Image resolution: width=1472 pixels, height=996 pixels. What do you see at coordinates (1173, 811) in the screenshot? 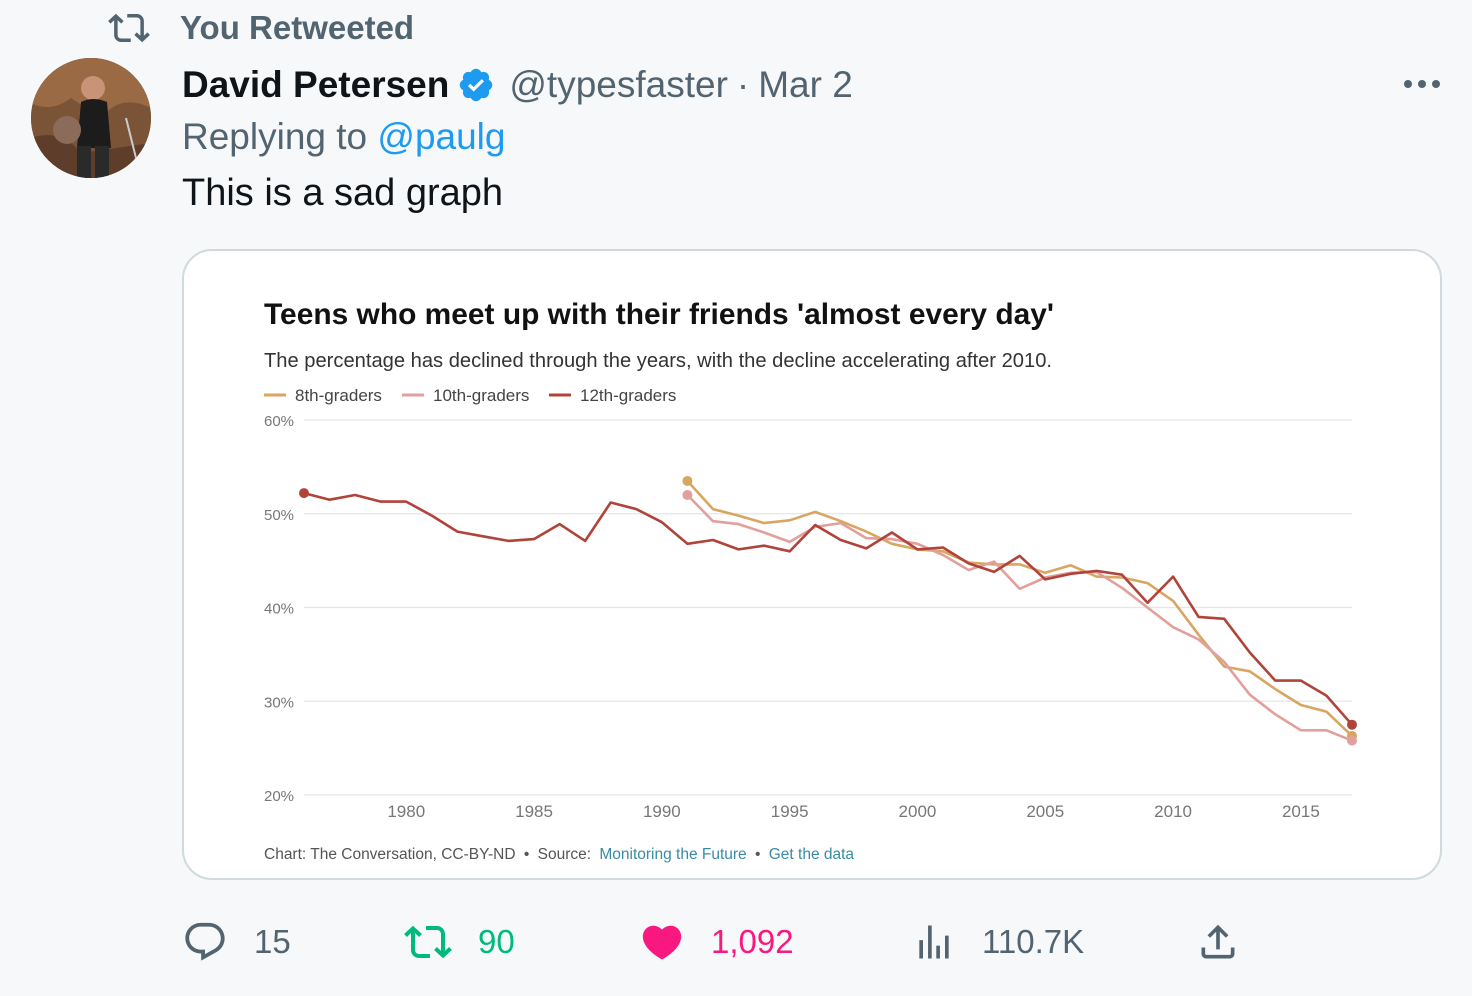
I see `x-tick-label-6: 2010` at bounding box center [1173, 811].